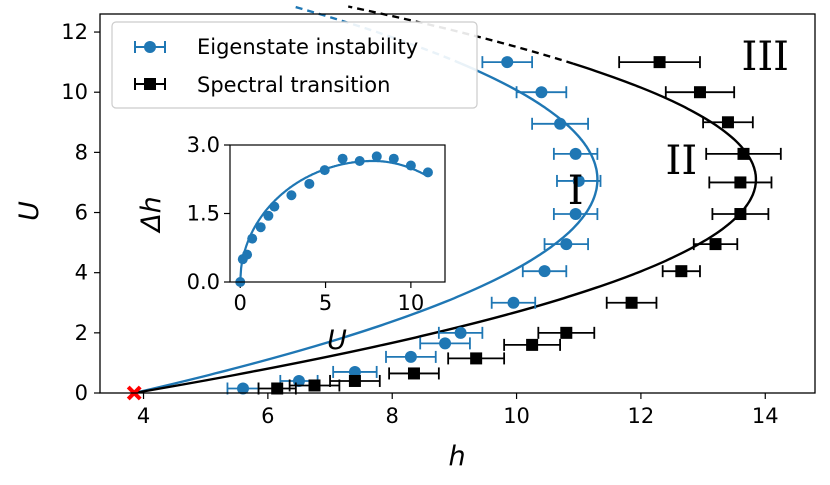  Describe the element at coordinates (74, 32) in the screenshot. I see `y-tick-label: 12` at that location.